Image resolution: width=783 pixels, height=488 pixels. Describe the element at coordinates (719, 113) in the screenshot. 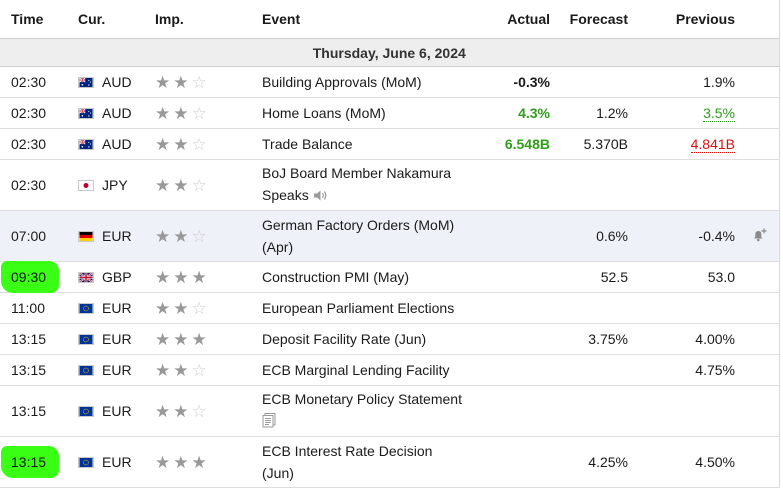

I see `previous-value: 3.5%` at that location.